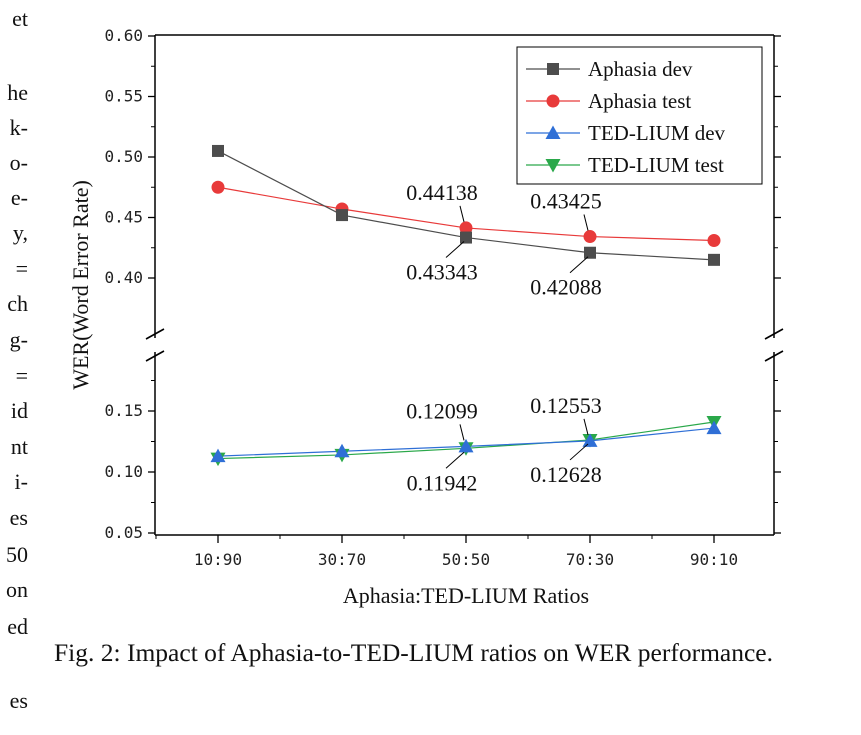  Describe the element at coordinates (714, 559) in the screenshot. I see `x-tick-label: 90:10` at that location.